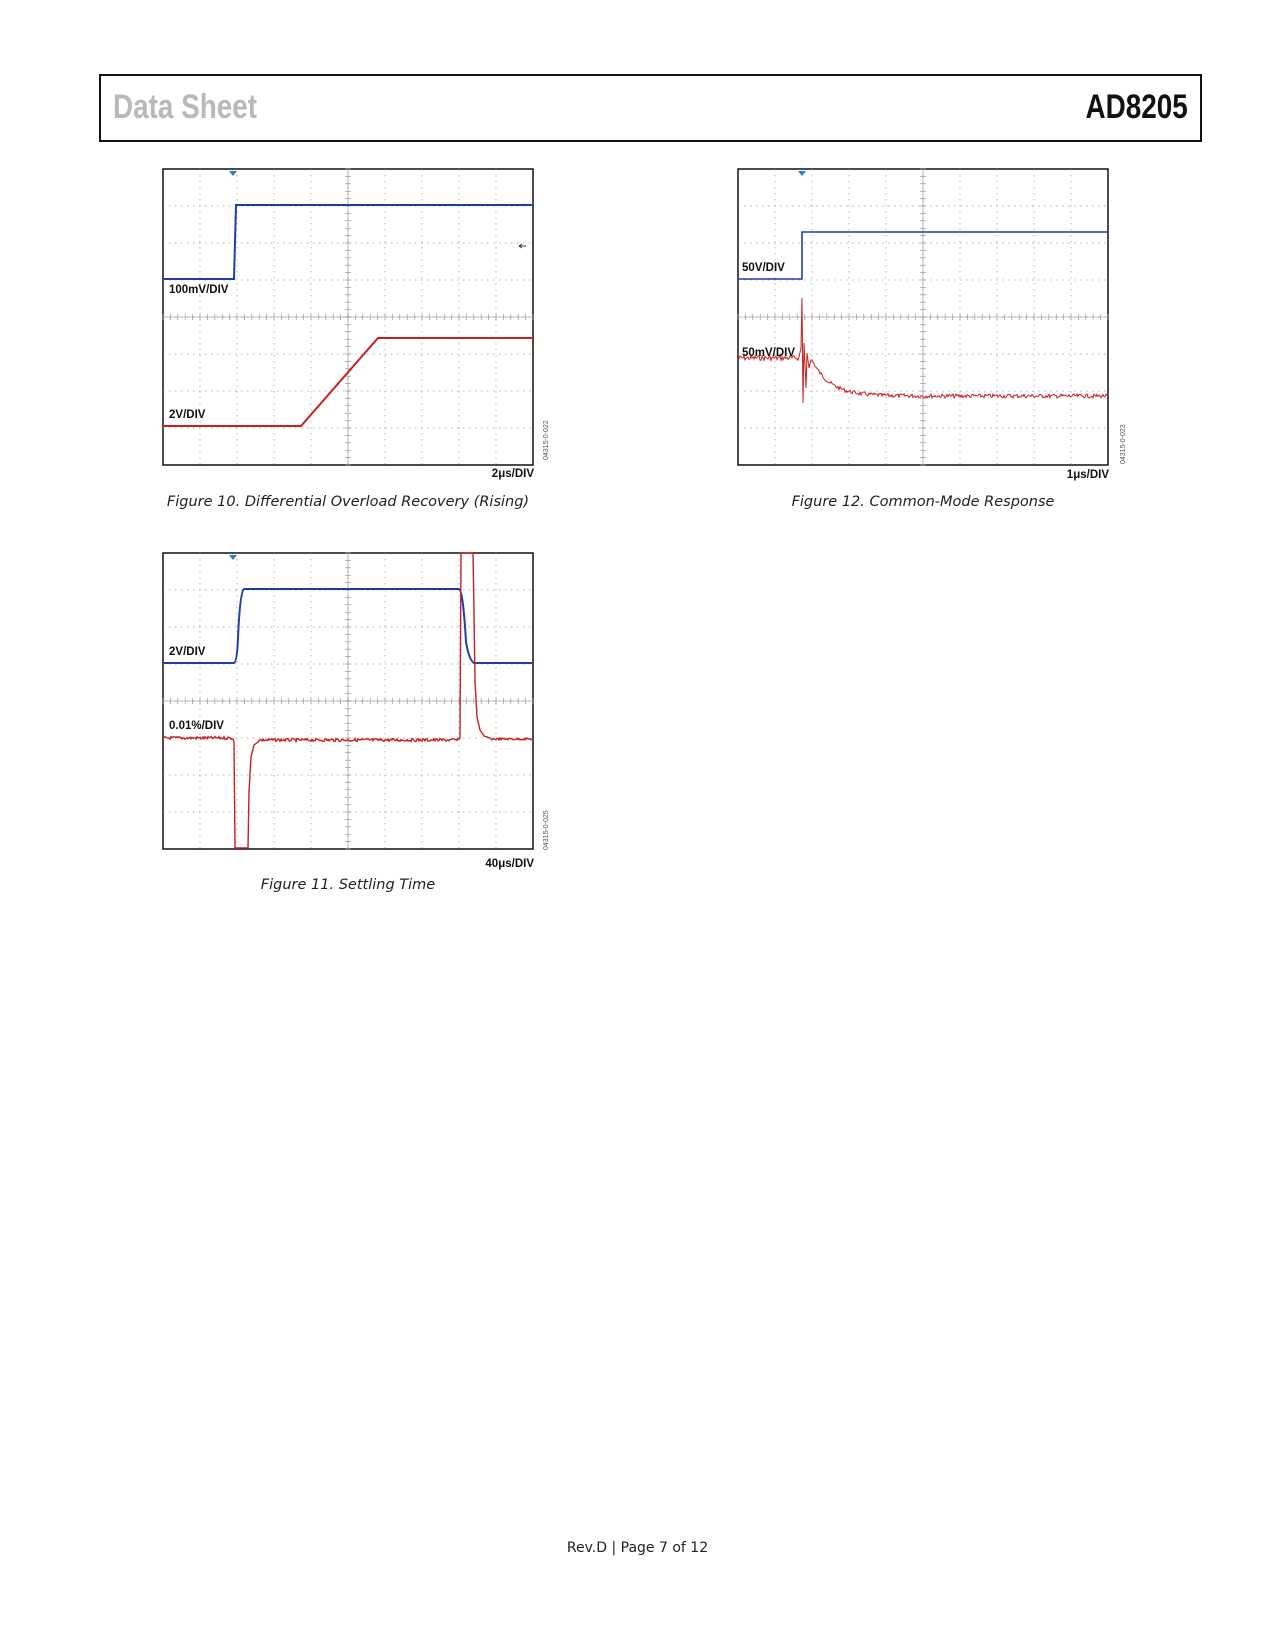 The image size is (1275, 1650). I want to click on figure-id: 04315-0-023, so click(1123, 444).